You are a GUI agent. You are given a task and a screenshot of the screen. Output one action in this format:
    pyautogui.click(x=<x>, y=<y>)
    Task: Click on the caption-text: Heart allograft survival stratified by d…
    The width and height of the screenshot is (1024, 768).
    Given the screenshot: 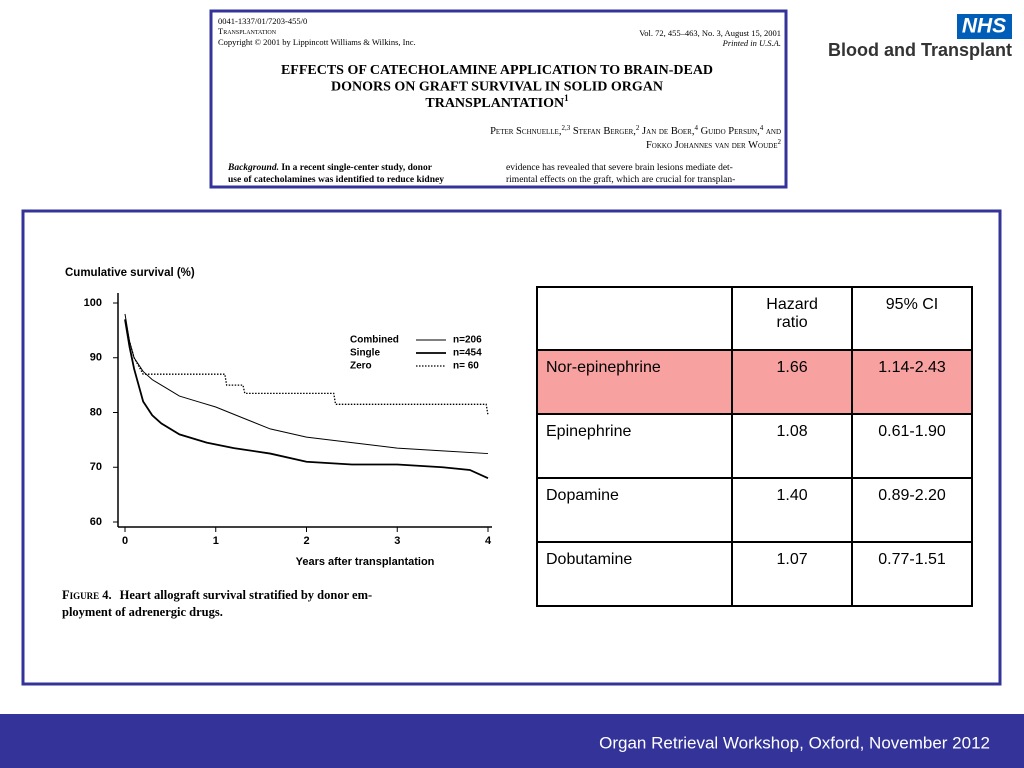 What is the action you would take?
    pyautogui.click(x=246, y=595)
    